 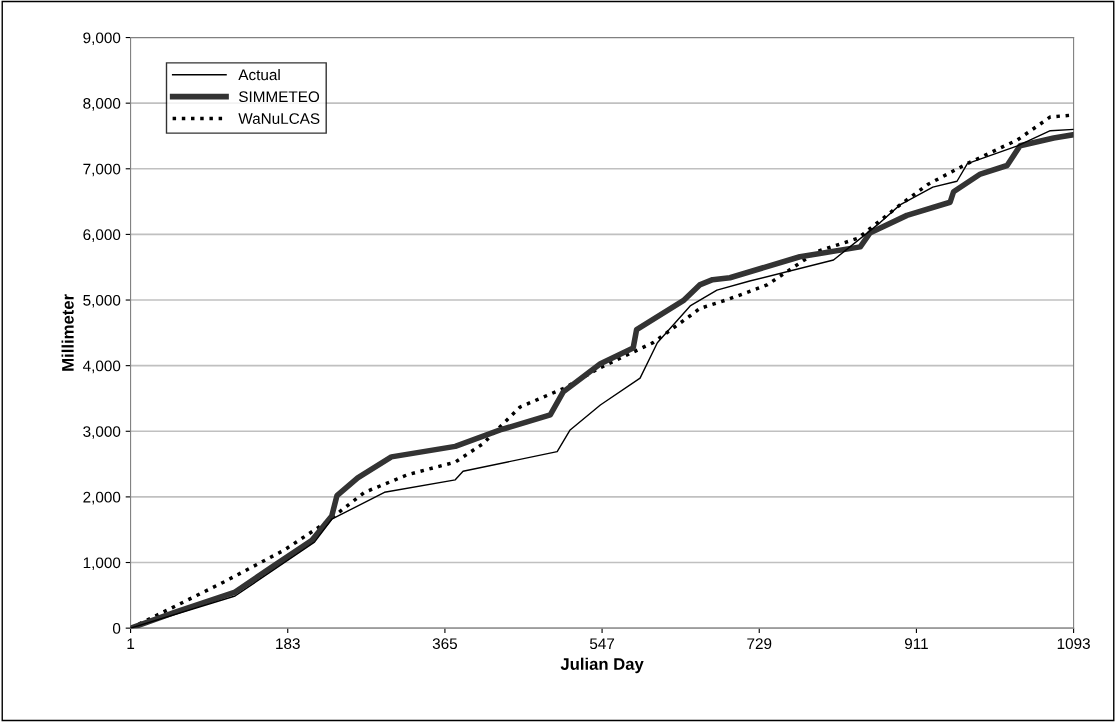 I want to click on y-tick-label: 3,000, so click(x=102, y=432).